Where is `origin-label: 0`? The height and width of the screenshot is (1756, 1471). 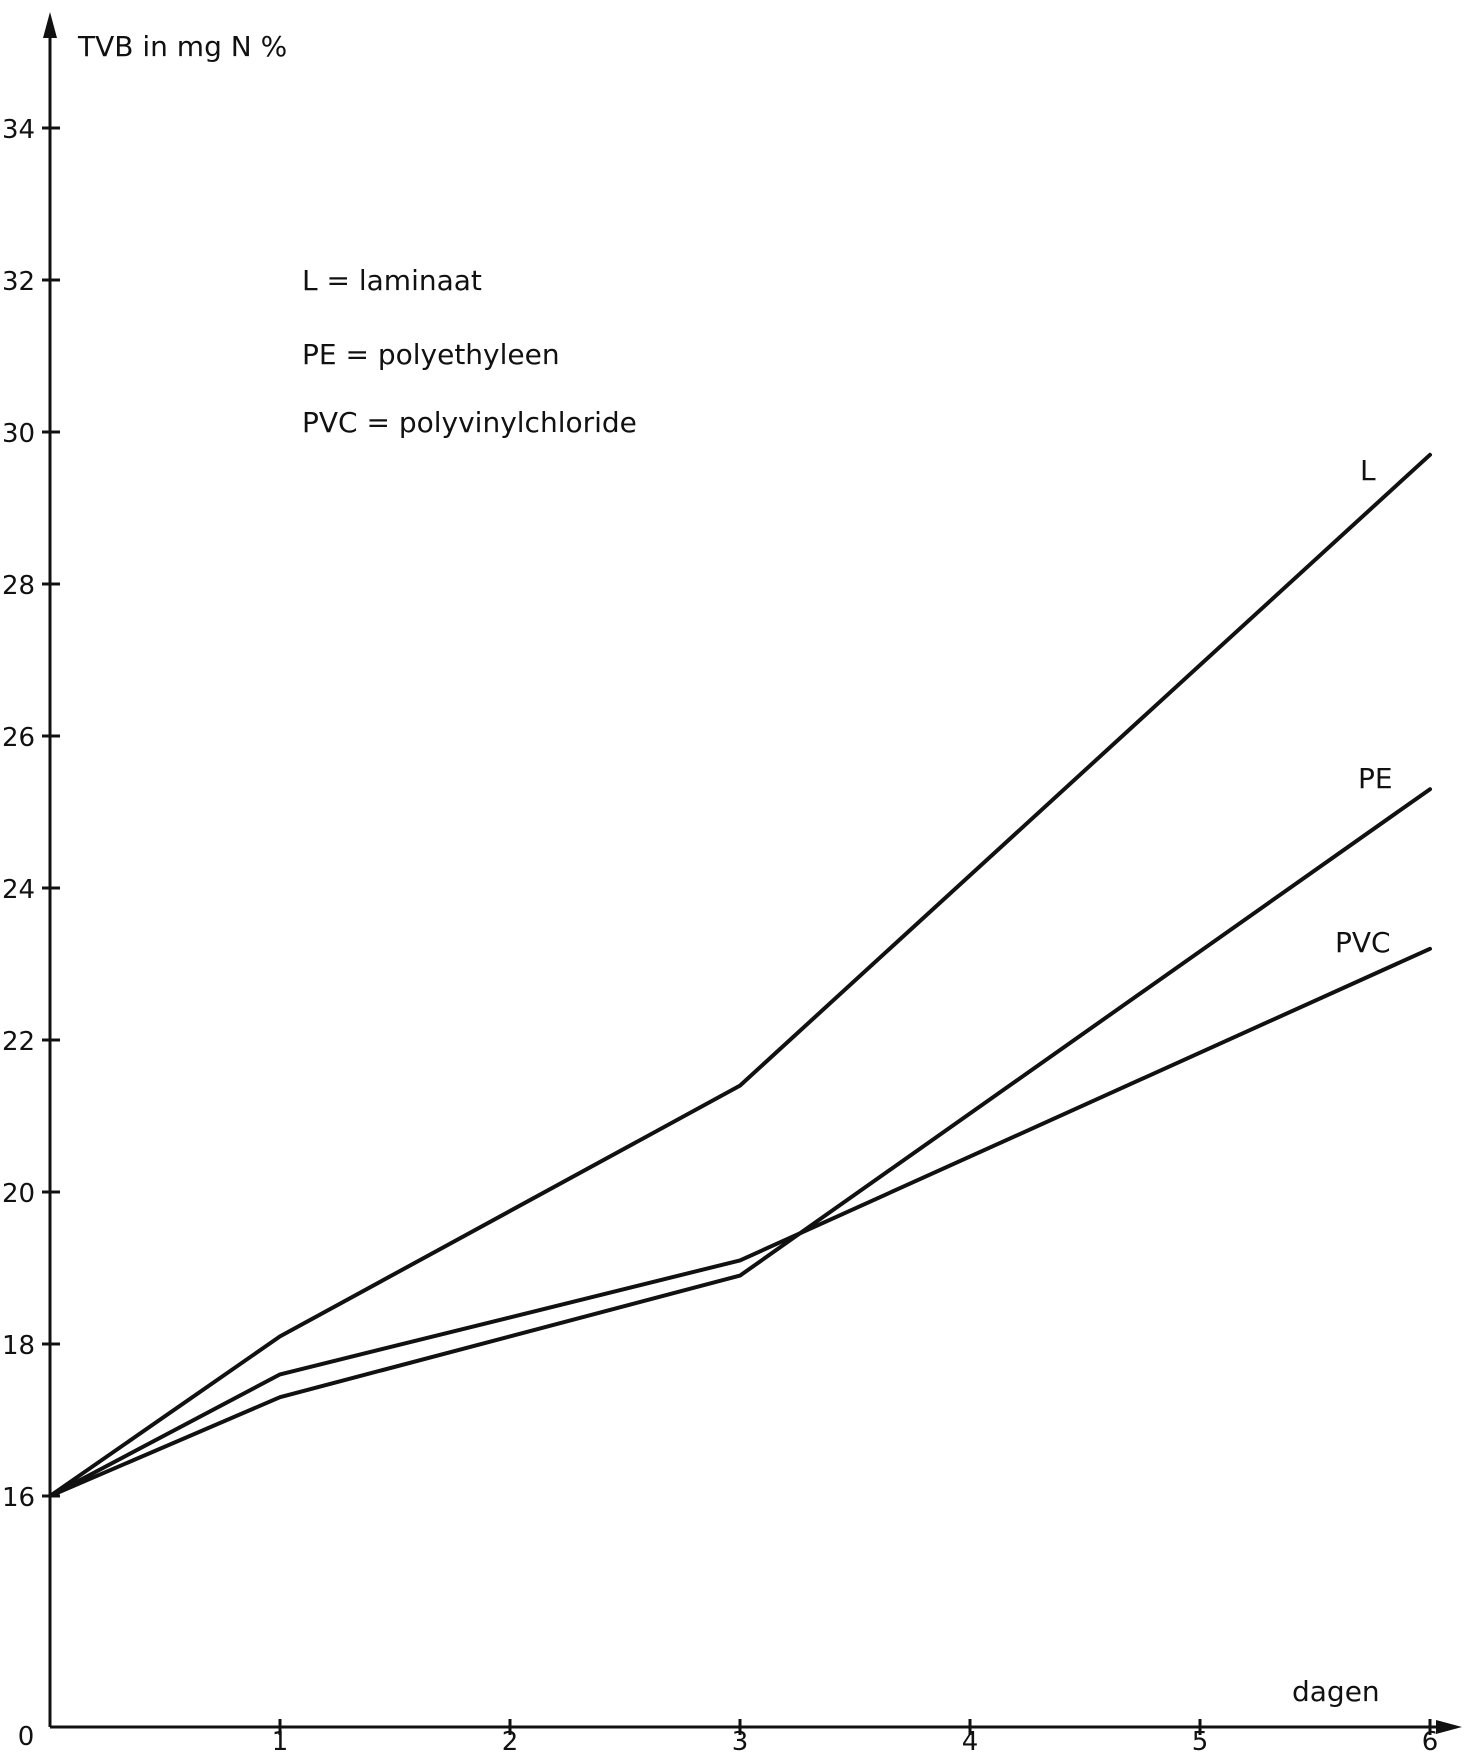 origin-label: 0 is located at coordinates (26, 1737).